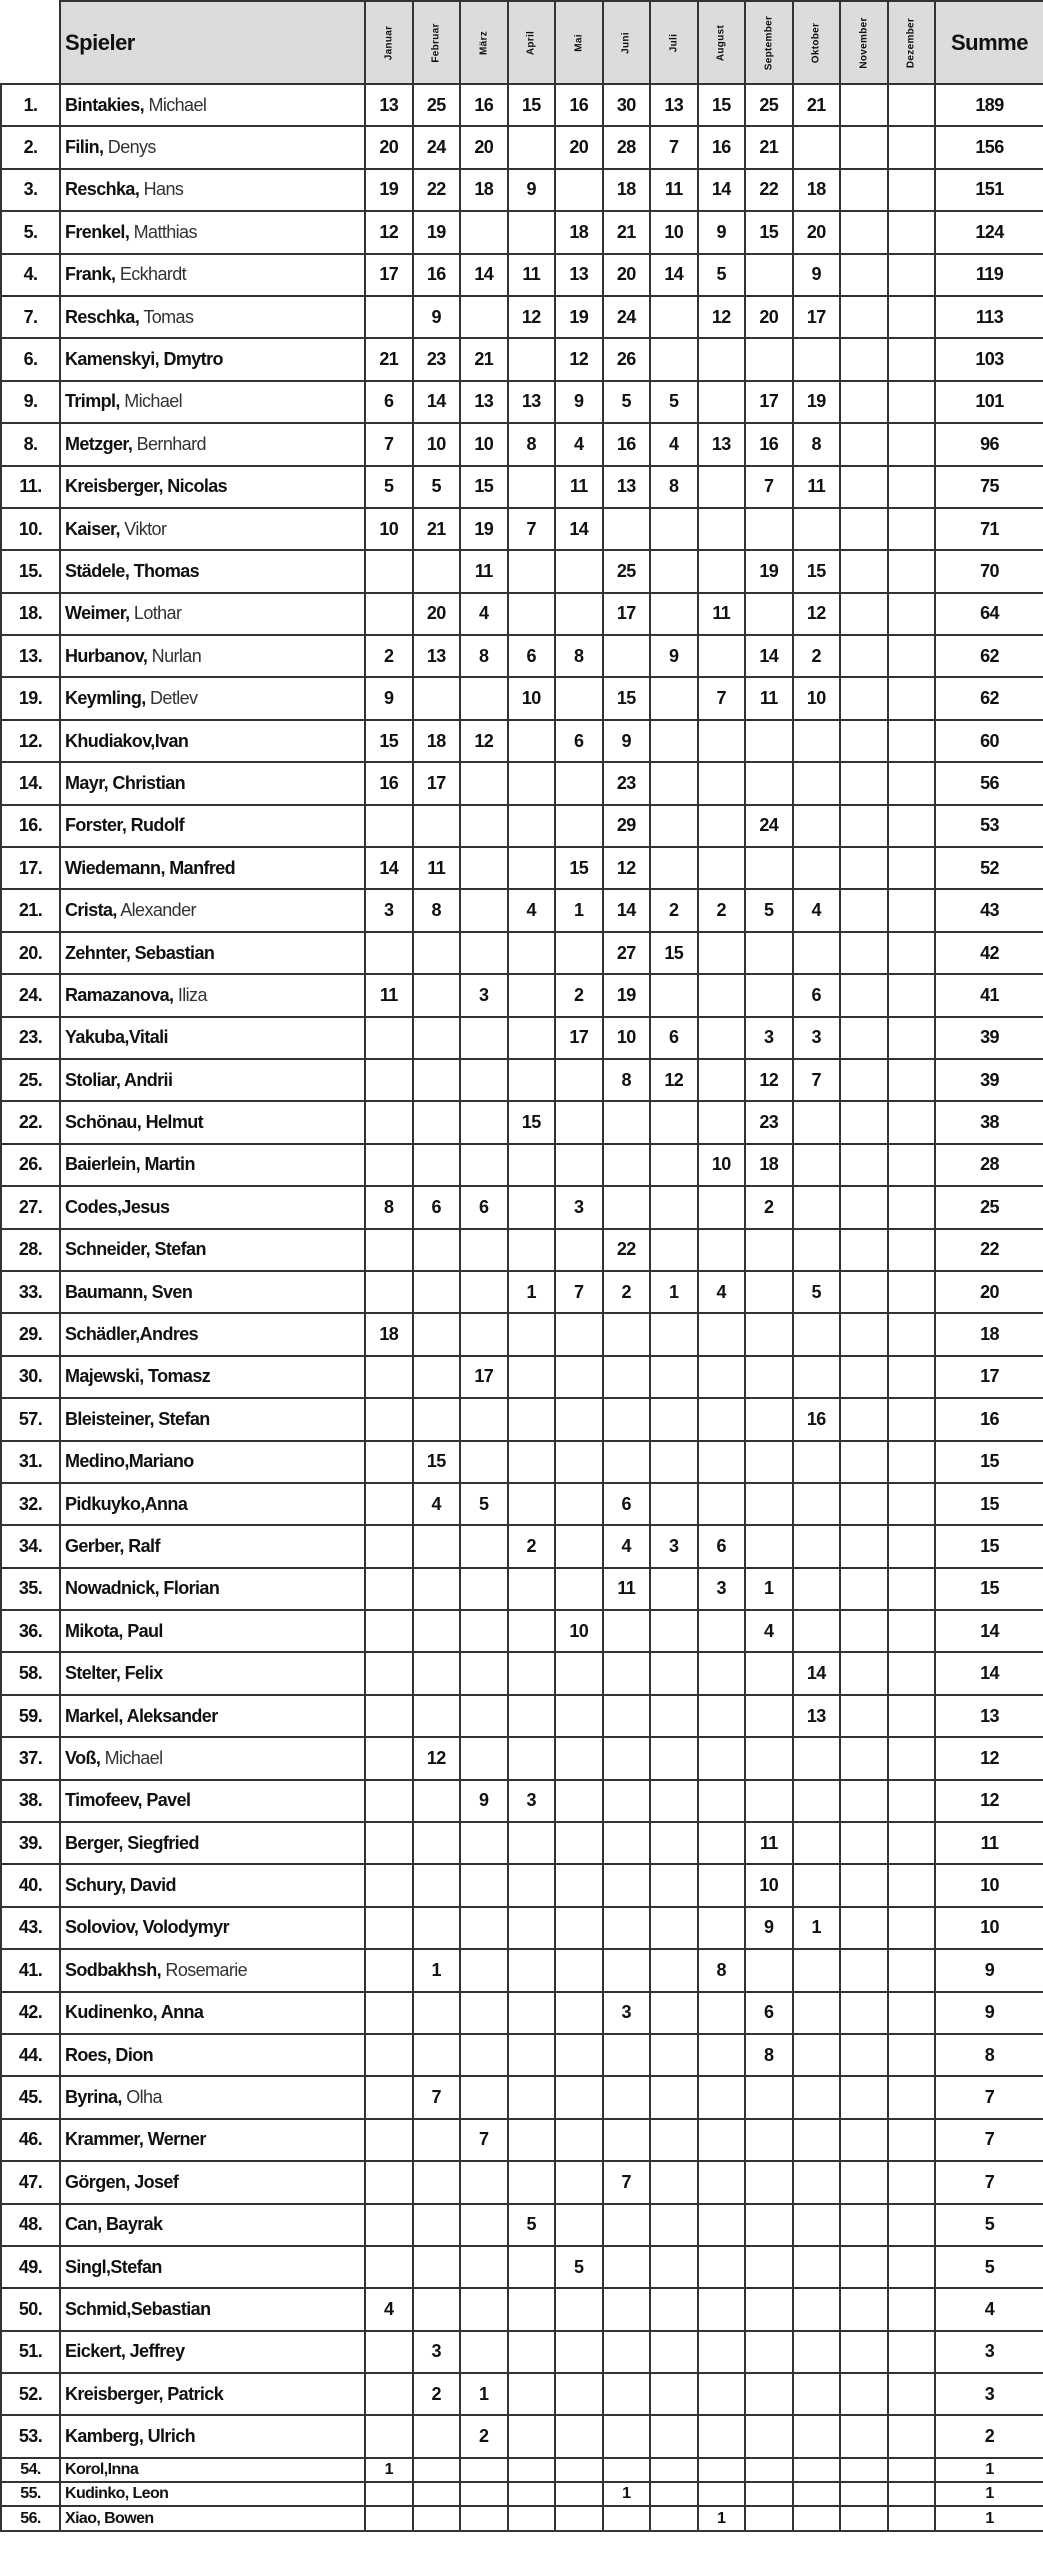 Image resolution: width=1043 pixels, height=2560 pixels. Describe the element at coordinates (531, 42) in the screenshot. I see `month-header: April` at that location.